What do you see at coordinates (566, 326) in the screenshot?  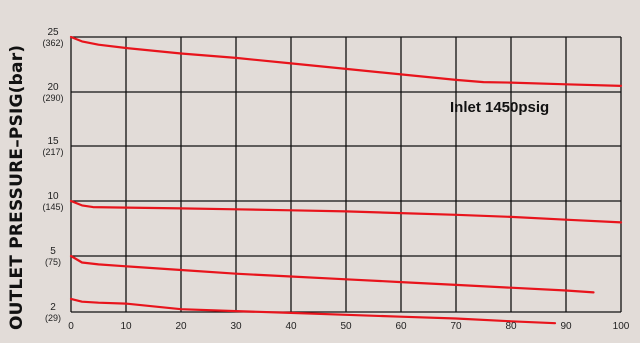 I see `x-tick-label: 90` at bounding box center [566, 326].